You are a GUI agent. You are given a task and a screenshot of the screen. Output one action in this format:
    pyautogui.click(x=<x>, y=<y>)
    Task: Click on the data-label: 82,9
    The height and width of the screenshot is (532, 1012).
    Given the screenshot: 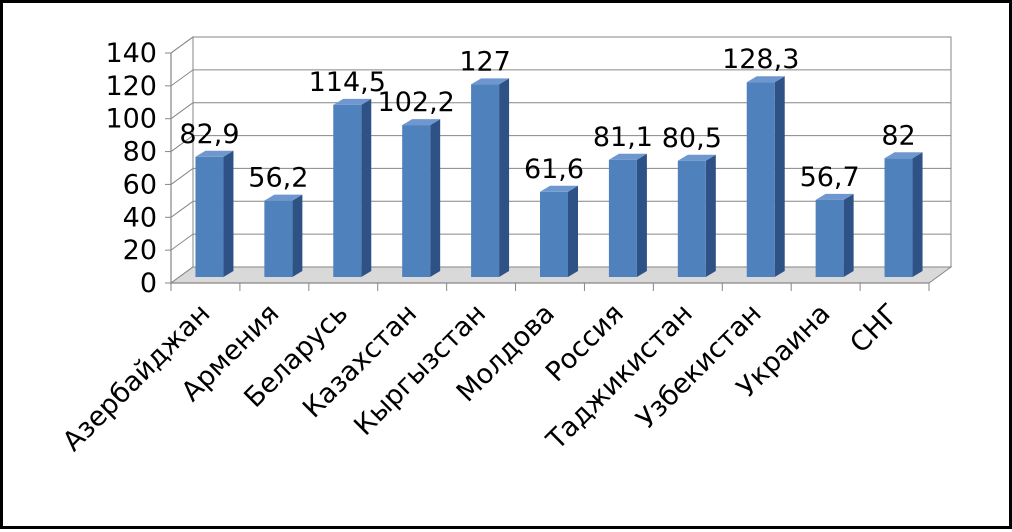 What is the action you would take?
    pyautogui.click(x=209, y=134)
    